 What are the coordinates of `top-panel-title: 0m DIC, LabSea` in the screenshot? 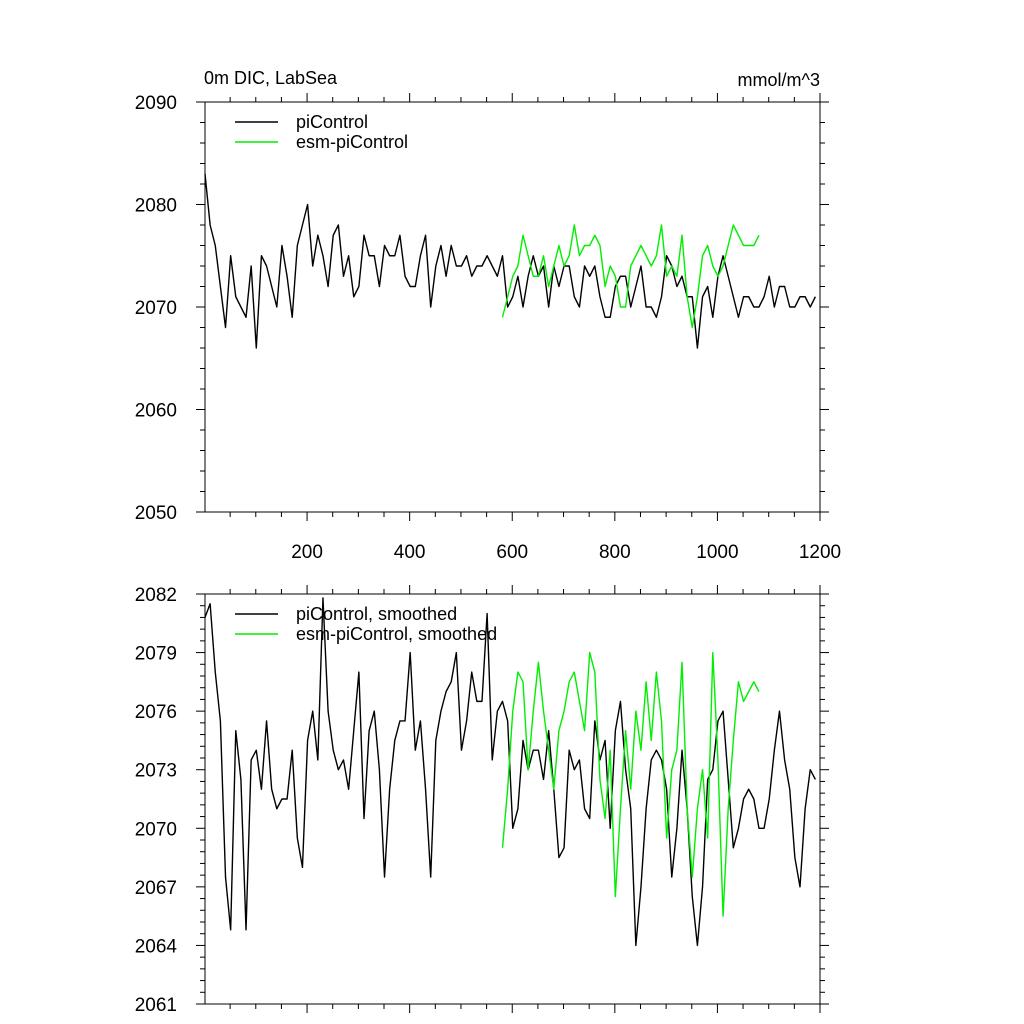 It's located at (271, 78).